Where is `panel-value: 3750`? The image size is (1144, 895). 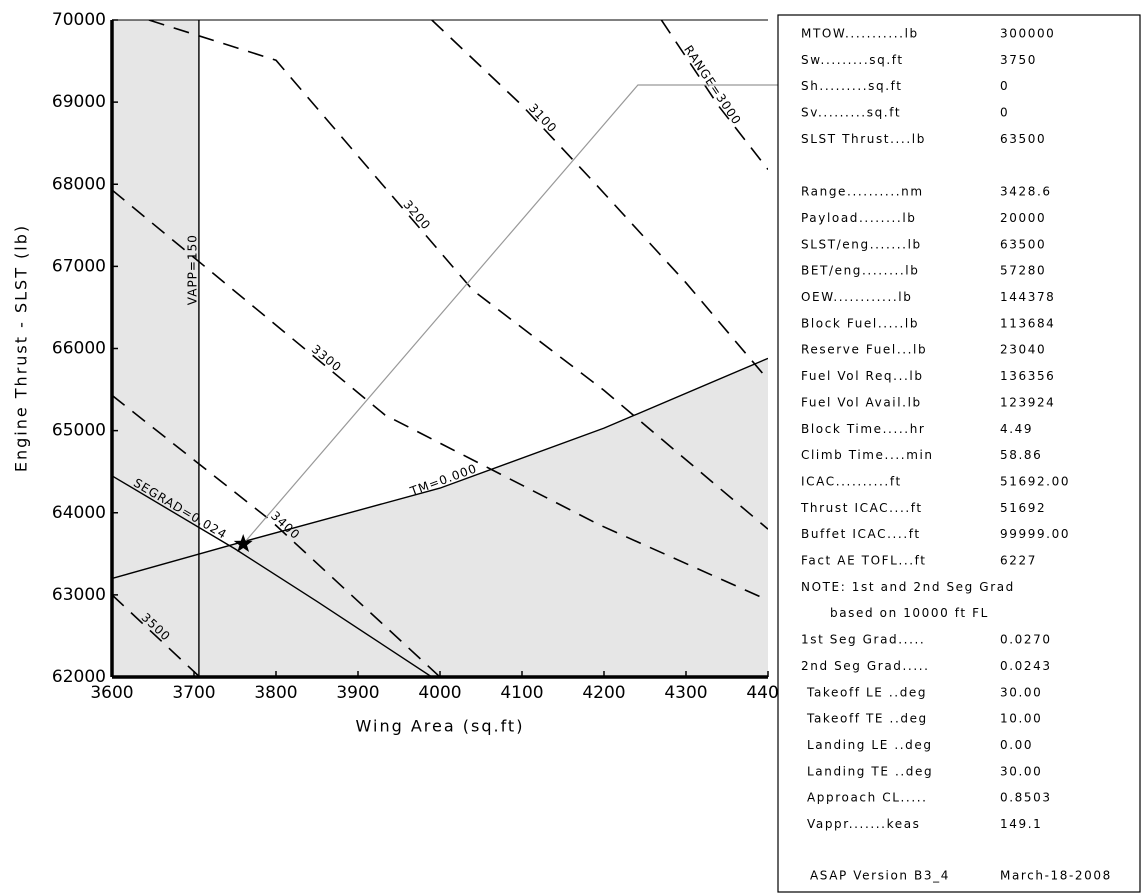
panel-value: 3750 is located at coordinates (1018, 60).